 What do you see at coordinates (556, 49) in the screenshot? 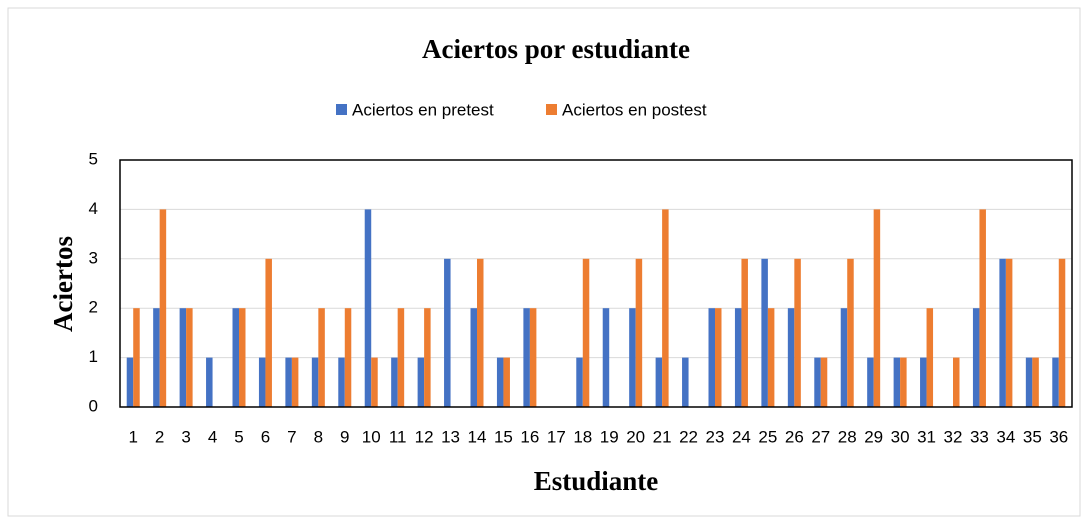
I see `chart-title: Aciertos por estudiante` at bounding box center [556, 49].